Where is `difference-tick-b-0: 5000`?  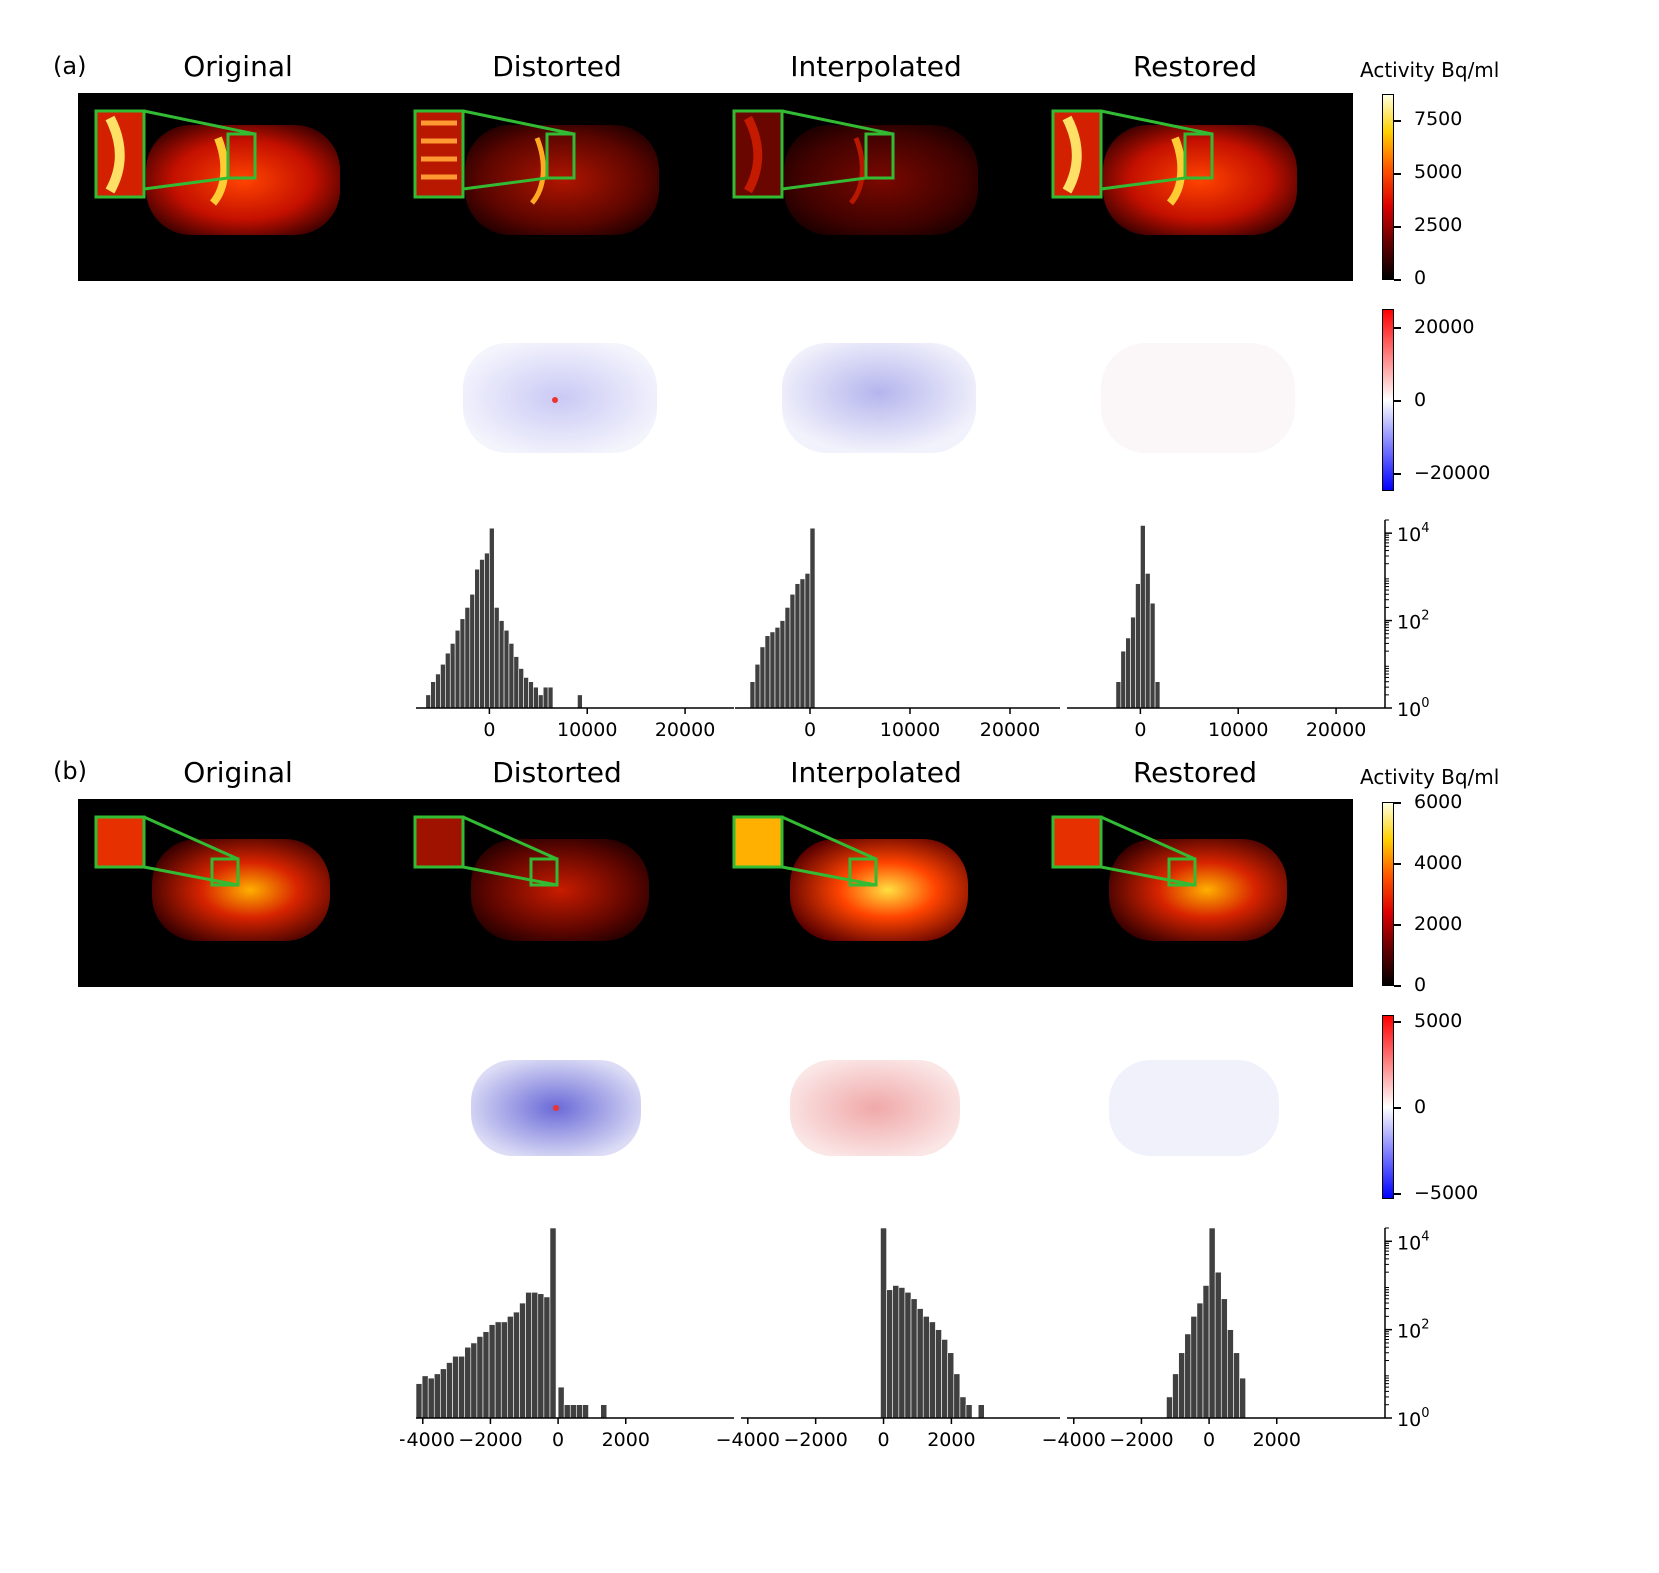
difference-tick-b-0: 5000 is located at coordinates (1438, 1021).